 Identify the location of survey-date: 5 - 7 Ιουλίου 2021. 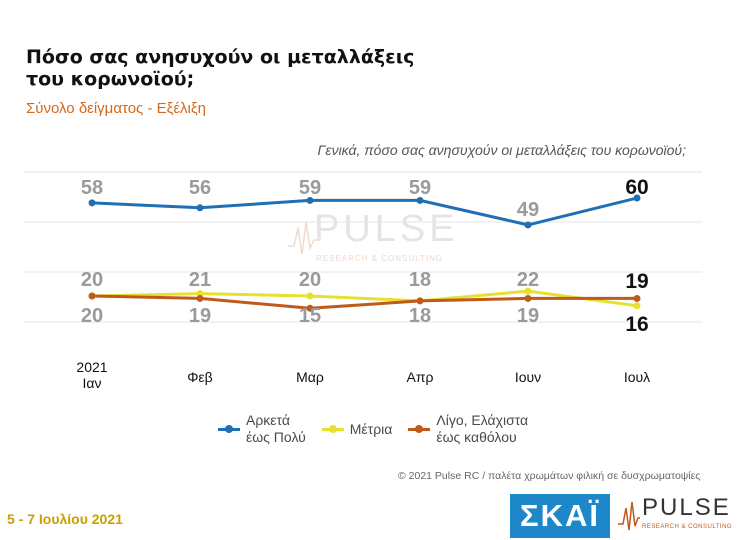
(65, 519).